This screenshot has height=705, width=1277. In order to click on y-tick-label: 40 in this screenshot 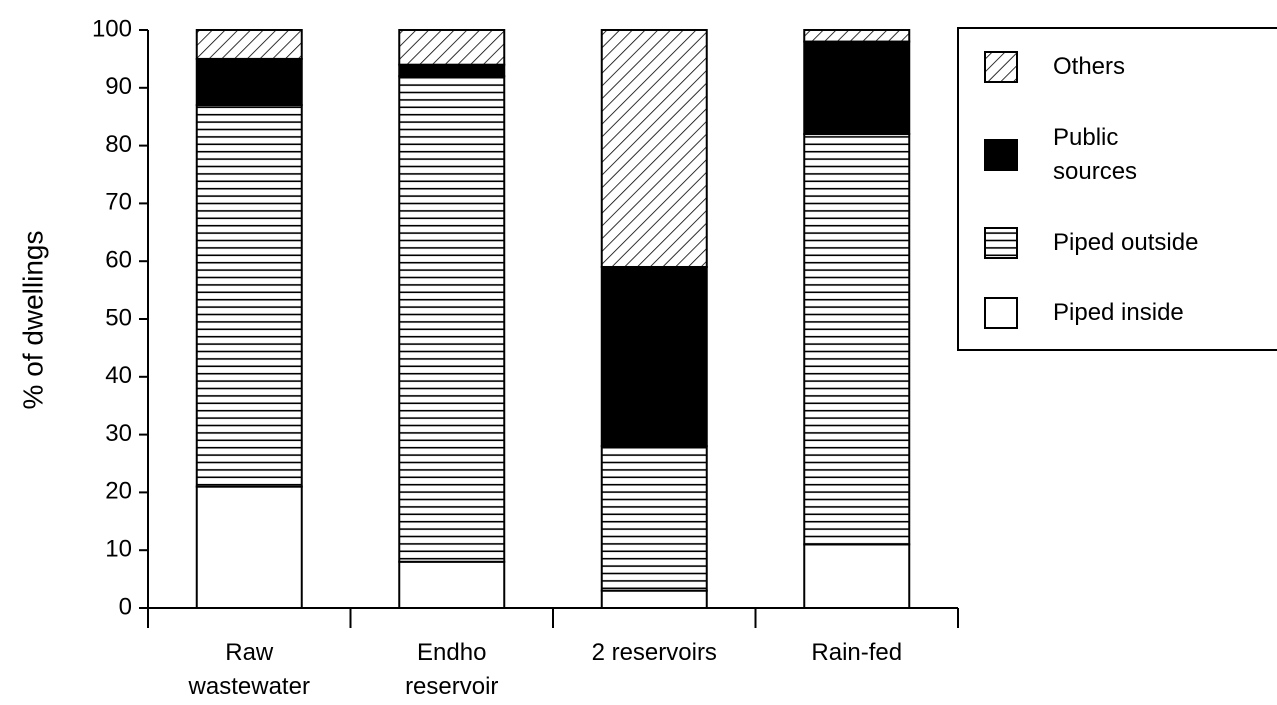, I will do `click(118, 375)`.